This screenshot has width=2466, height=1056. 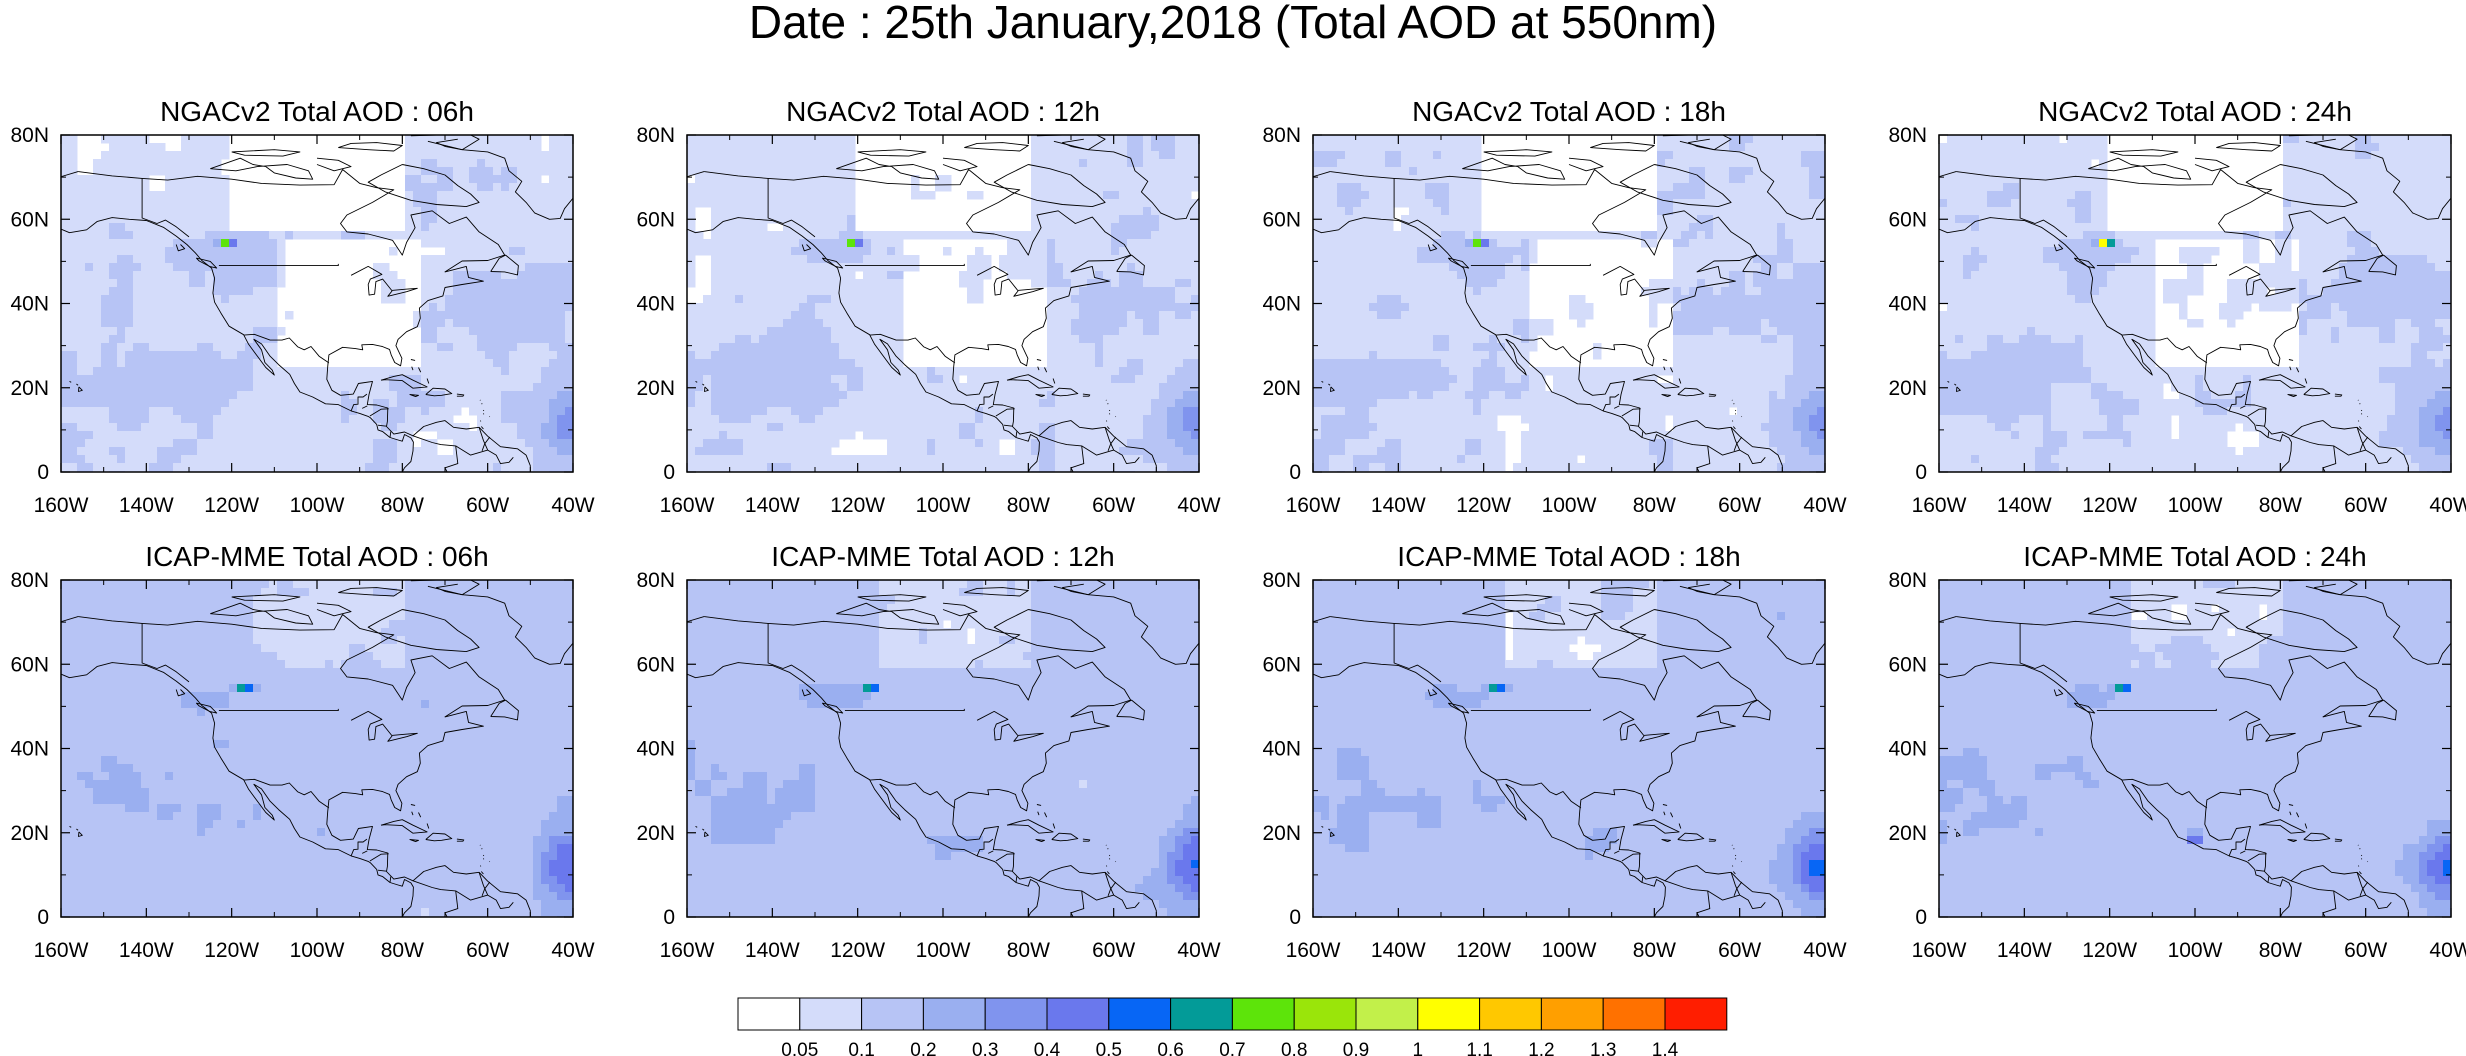 What do you see at coordinates (1047, 1048) in the screenshot?
I see `colorbar-label: 0.4` at bounding box center [1047, 1048].